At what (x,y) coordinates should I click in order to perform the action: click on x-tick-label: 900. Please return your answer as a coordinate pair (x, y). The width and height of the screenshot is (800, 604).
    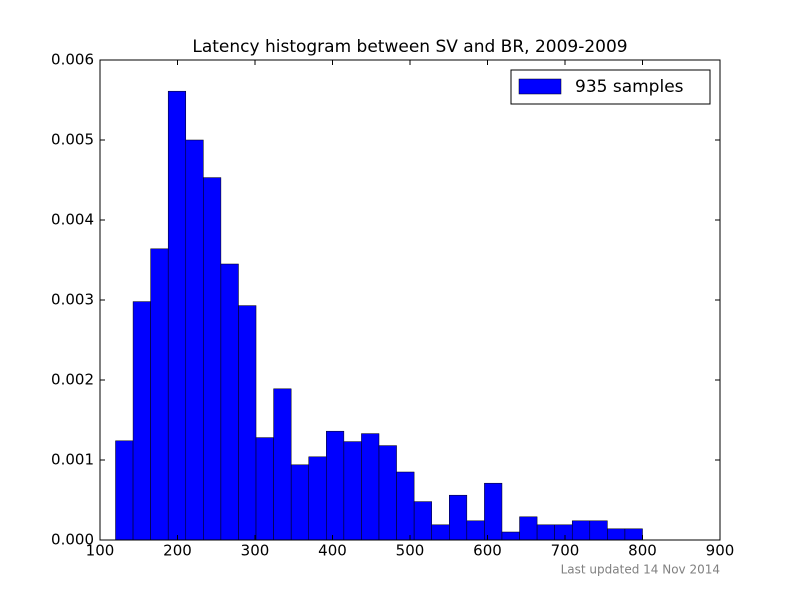
    Looking at the image, I should click on (720, 551).